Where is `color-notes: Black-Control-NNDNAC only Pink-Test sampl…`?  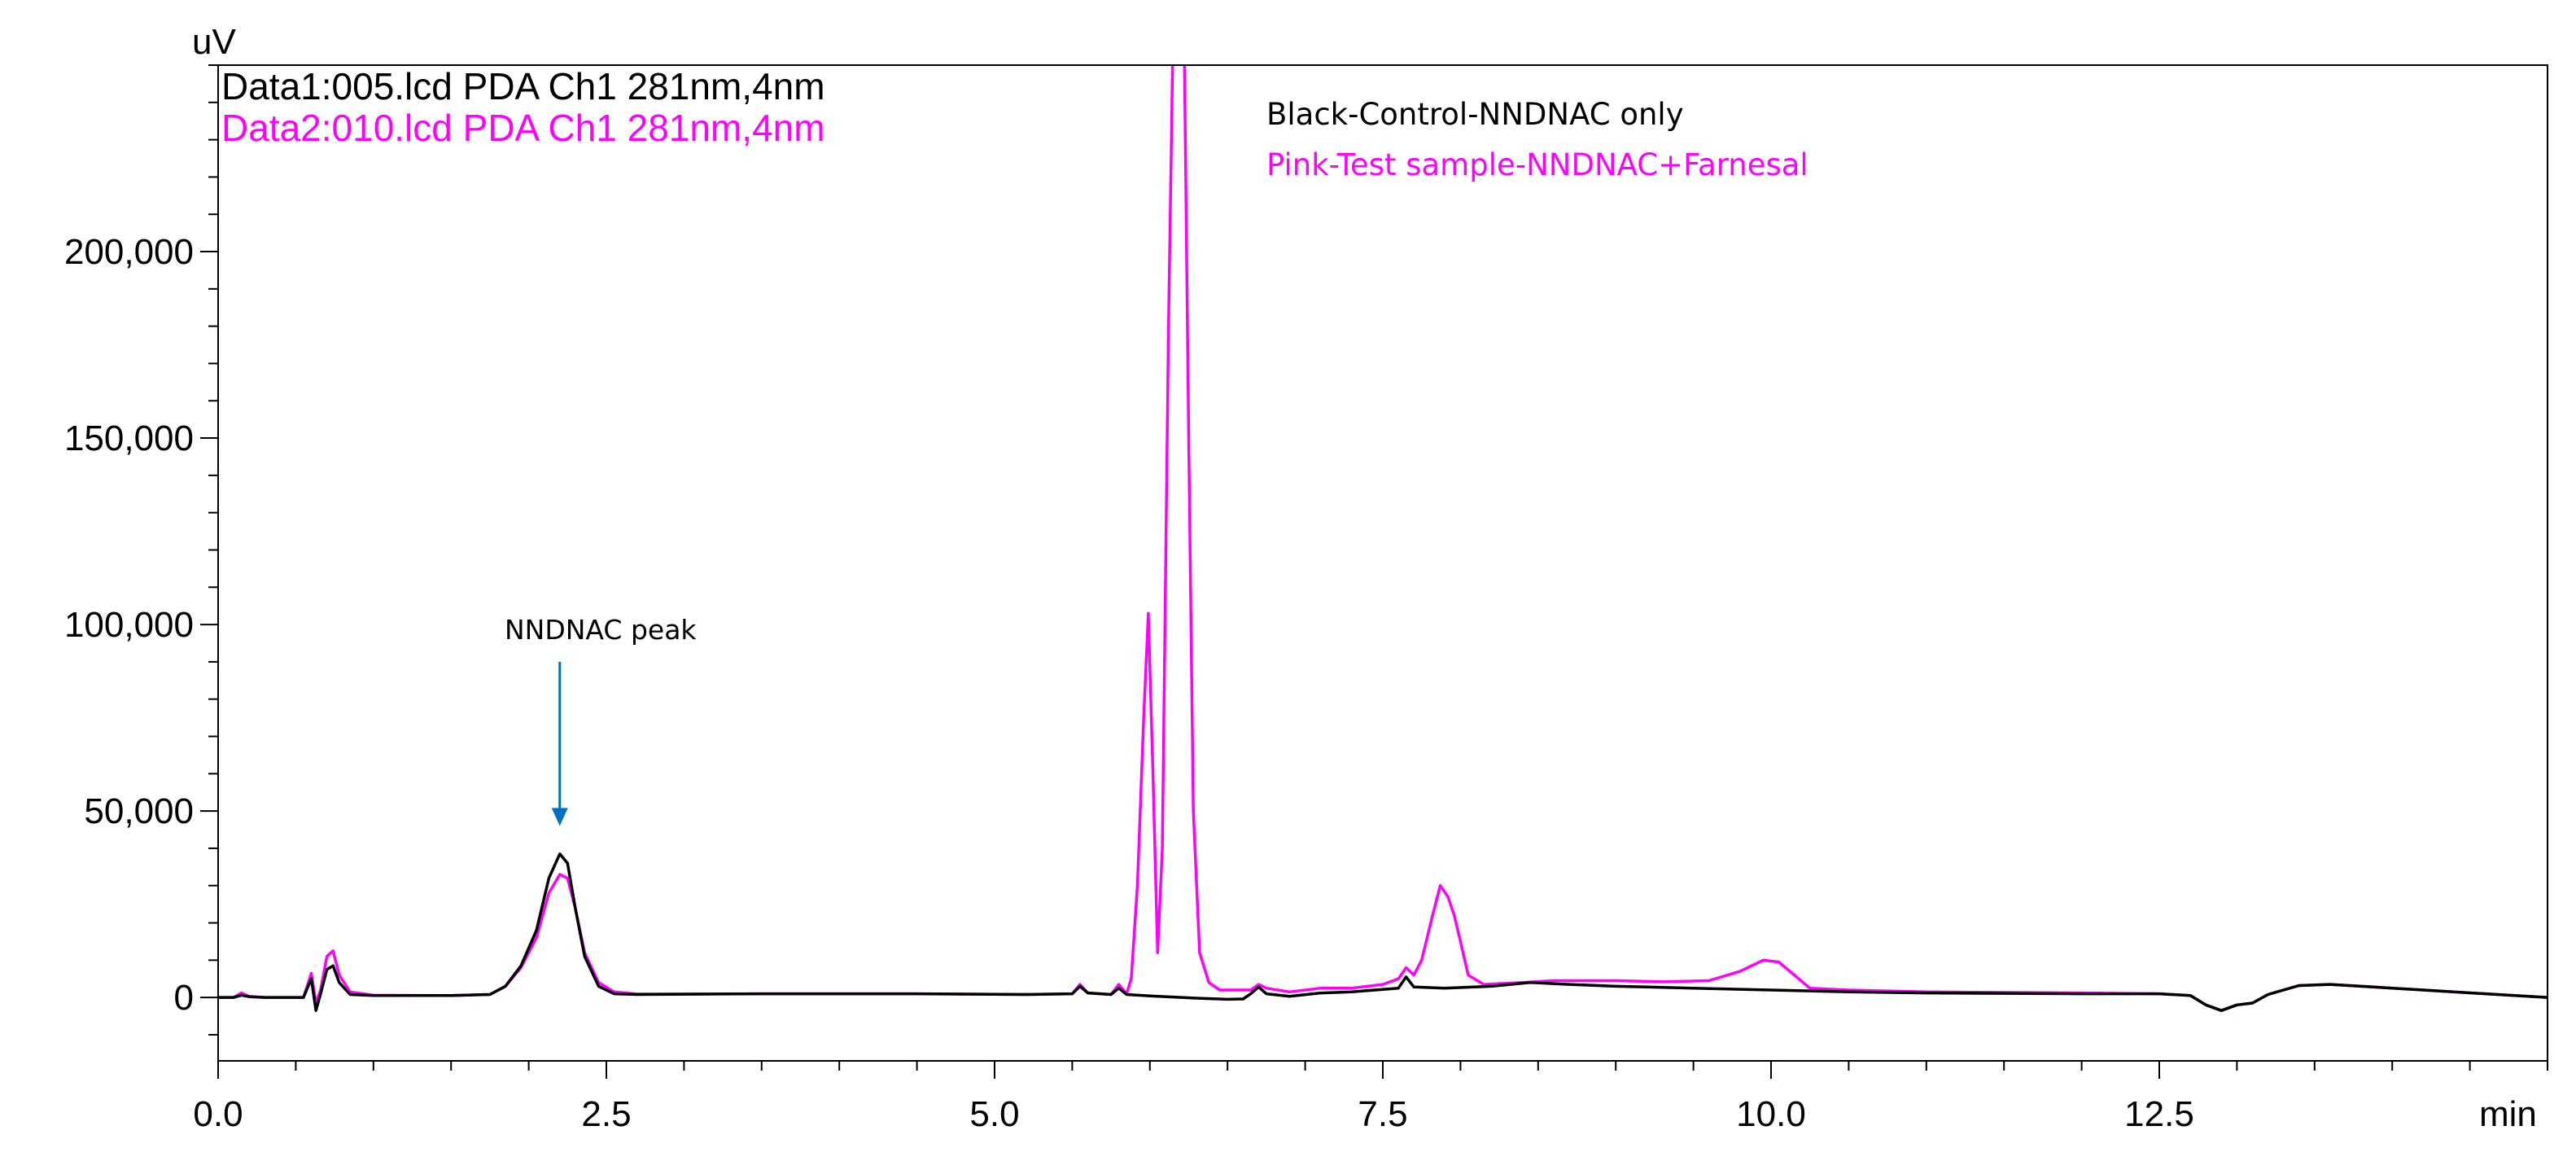
color-notes: Black-Control-NNDNAC only Pink-Test sampl… is located at coordinates (1537, 139).